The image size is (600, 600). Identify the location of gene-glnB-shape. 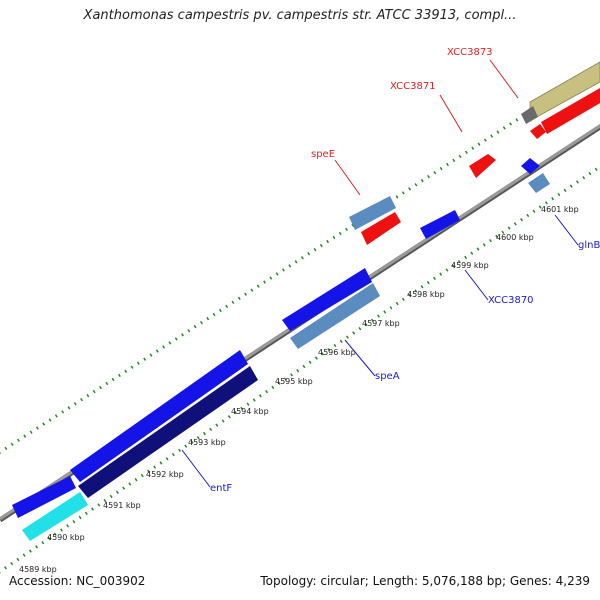
(530, 166).